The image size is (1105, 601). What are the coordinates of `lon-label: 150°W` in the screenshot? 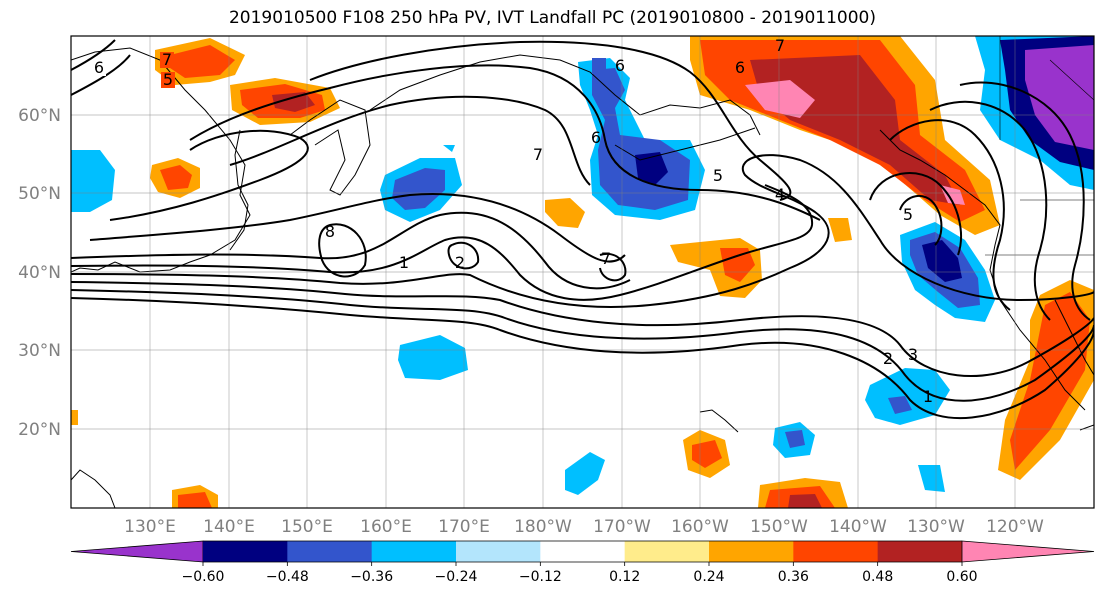 It's located at (779, 527).